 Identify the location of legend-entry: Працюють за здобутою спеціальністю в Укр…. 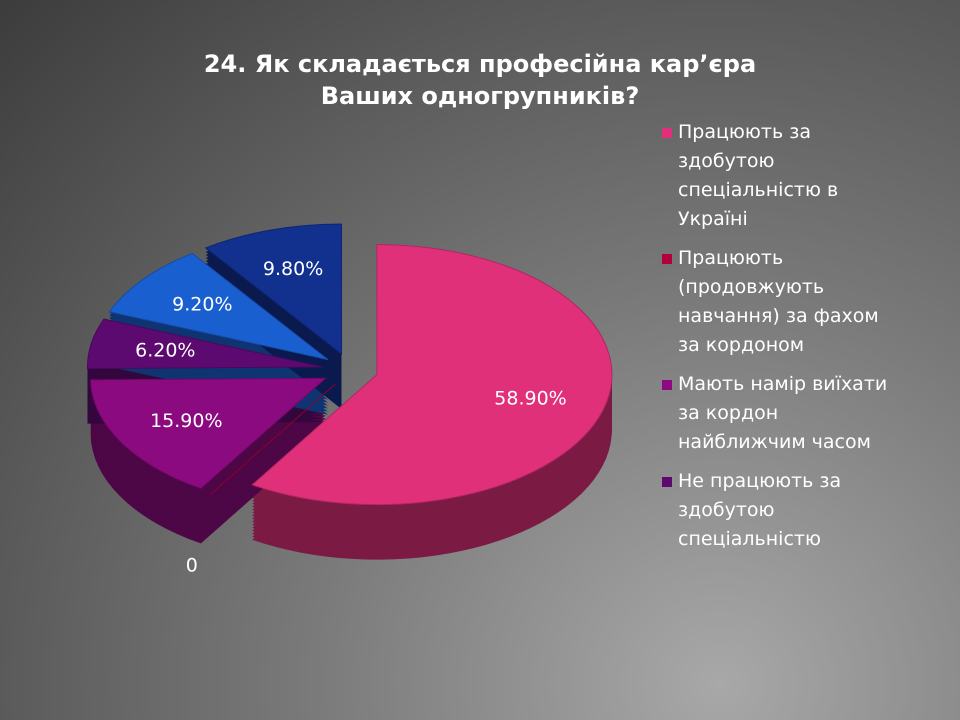
(780, 176).